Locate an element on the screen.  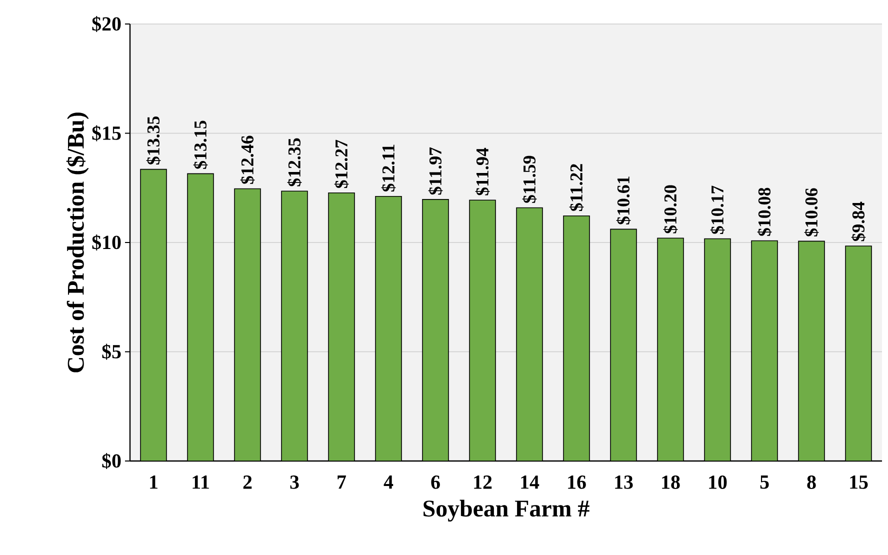
x-tick-label: 10 is located at coordinates (718, 482).